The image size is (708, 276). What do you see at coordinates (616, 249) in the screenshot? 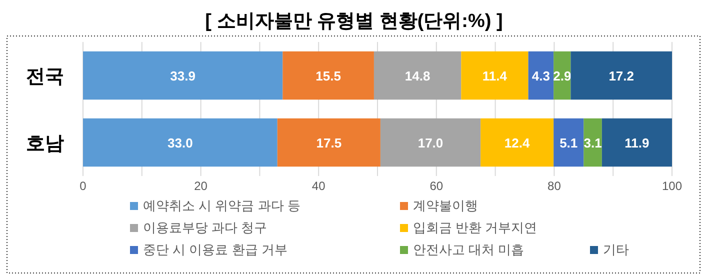
I see `legend-label: 기타` at bounding box center [616, 249].